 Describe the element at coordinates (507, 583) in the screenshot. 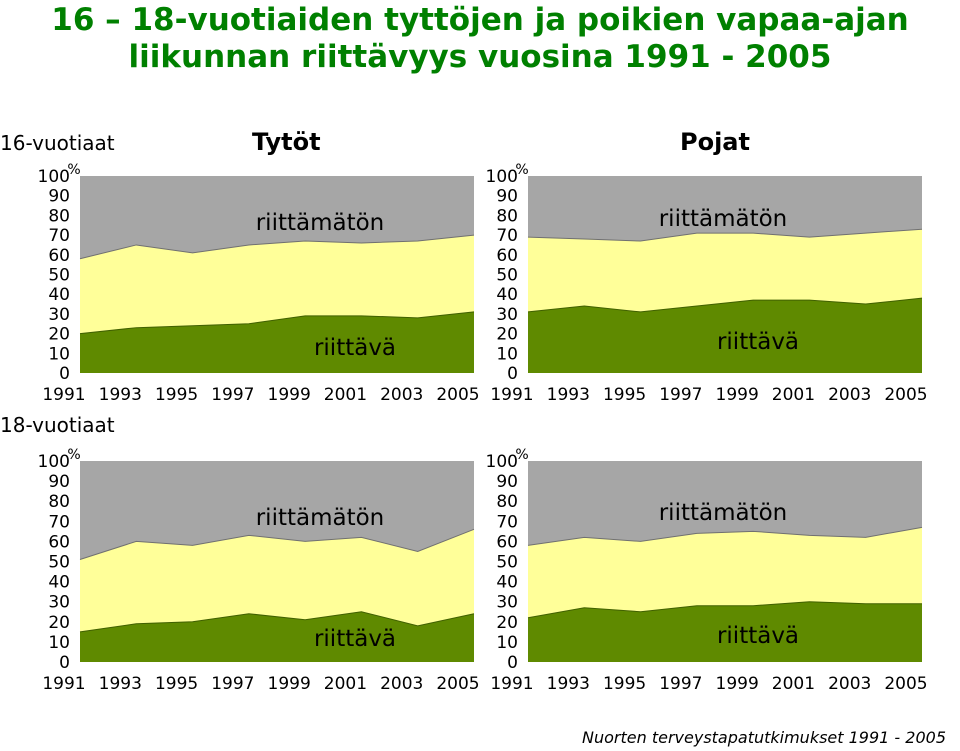

I see `boys18-ytick-label: 40` at that location.